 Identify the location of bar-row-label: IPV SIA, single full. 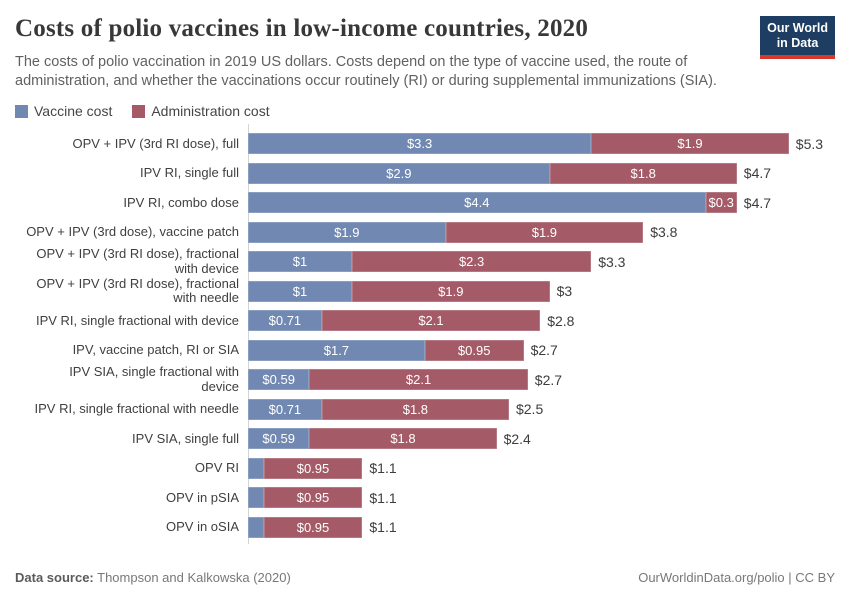
(131, 438).